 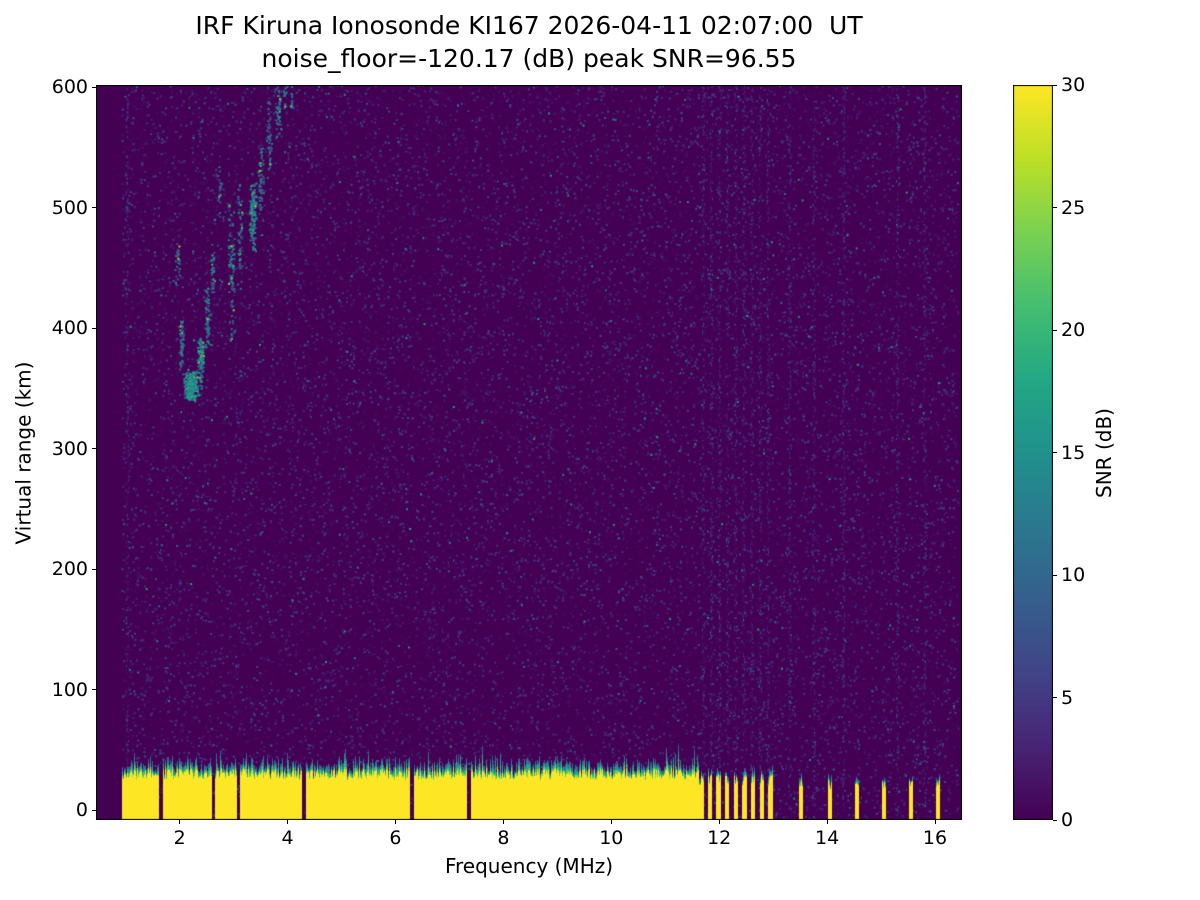 What do you see at coordinates (503, 838) in the screenshot?
I see `x-tick-label-8: 8` at bounding box center [503, 838].